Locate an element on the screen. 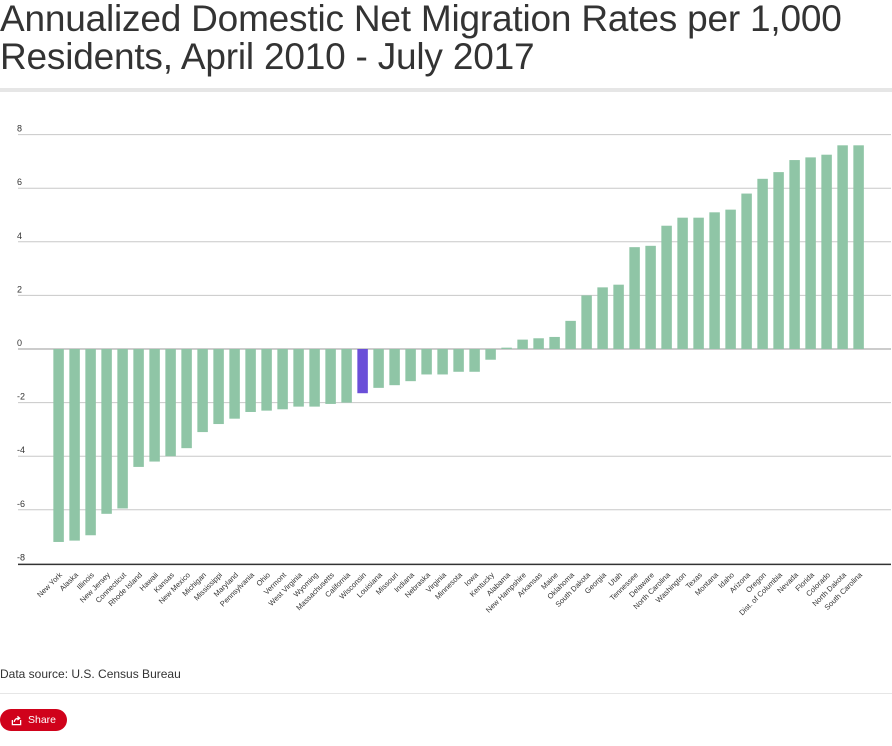 This screenshot has width=892, height=746. bar-maryland is located at coordinates (234, 384).